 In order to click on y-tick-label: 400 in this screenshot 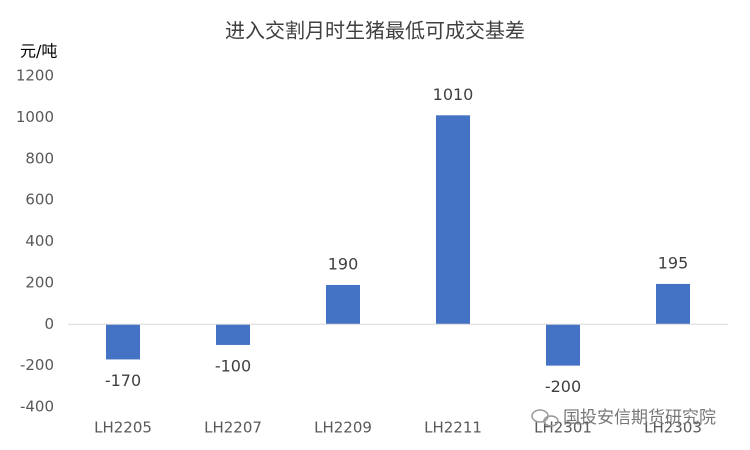, I will do `click(39, 241)`.